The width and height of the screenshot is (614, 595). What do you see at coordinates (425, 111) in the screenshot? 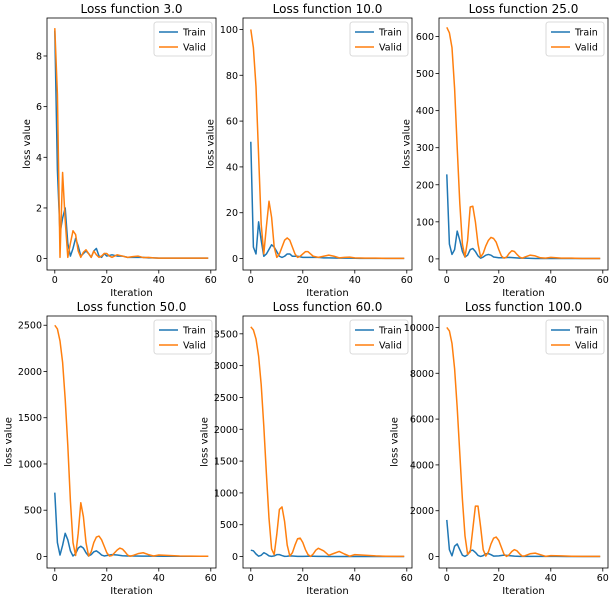
I see `y-tick-label: 400` at bounding box center [425, 111].